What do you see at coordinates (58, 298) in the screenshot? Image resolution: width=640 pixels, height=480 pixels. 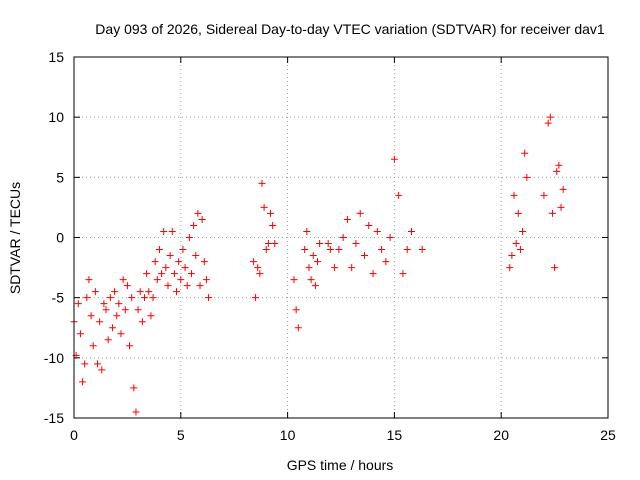 I see `y-tick-label: -5` at bounding box center [58, 298].